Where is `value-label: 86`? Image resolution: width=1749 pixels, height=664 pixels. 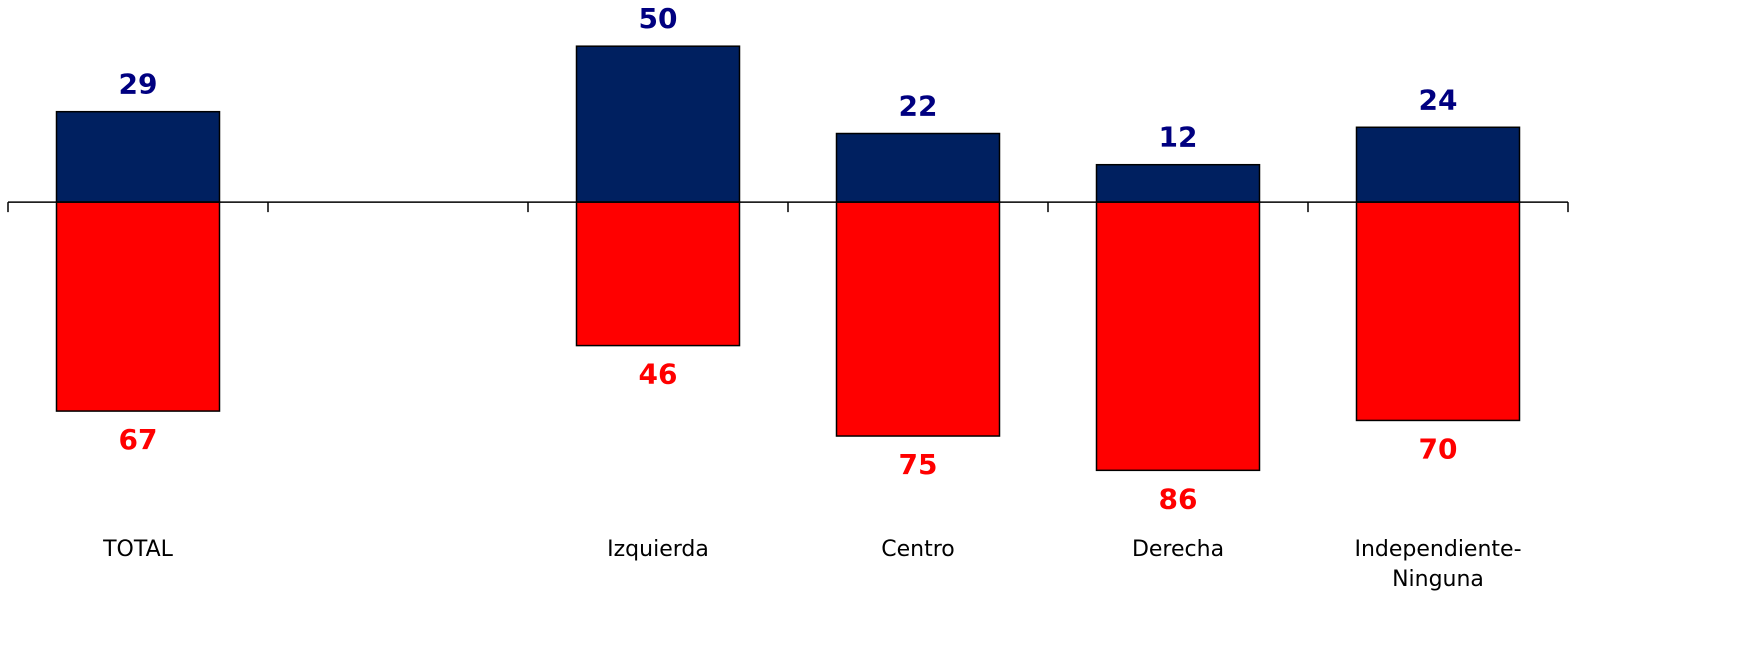 value-label: 86 is located at coordinates (1178, 498).